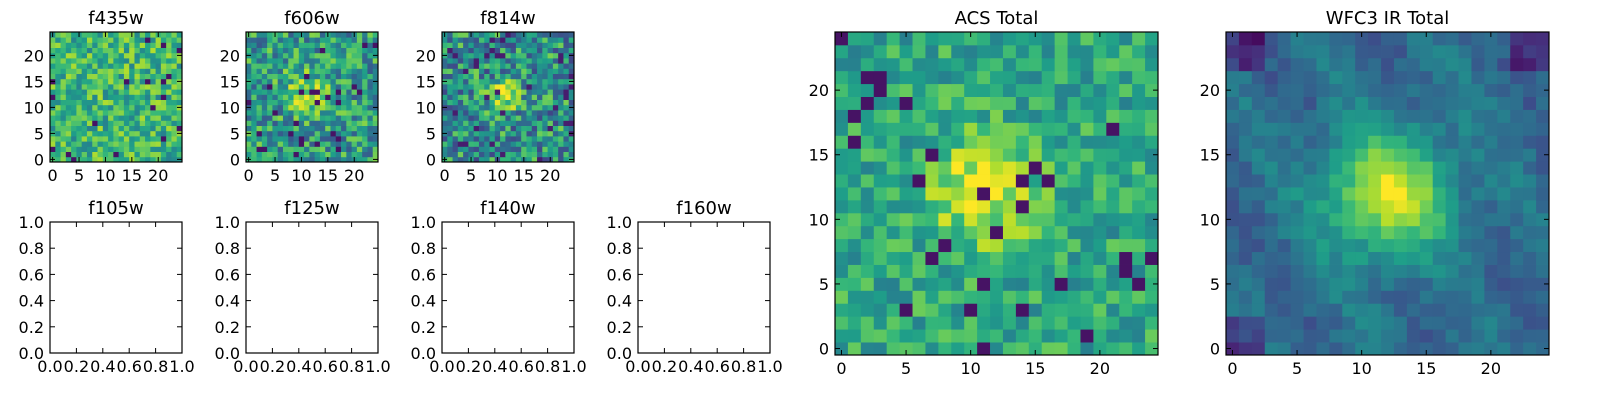 The height and width of the screenshot is (400, 1600). What do you see at coordinates (31, 301) in the screenshot?
I see `y-tick-label: 0.4` at bounding box center [31, 301].